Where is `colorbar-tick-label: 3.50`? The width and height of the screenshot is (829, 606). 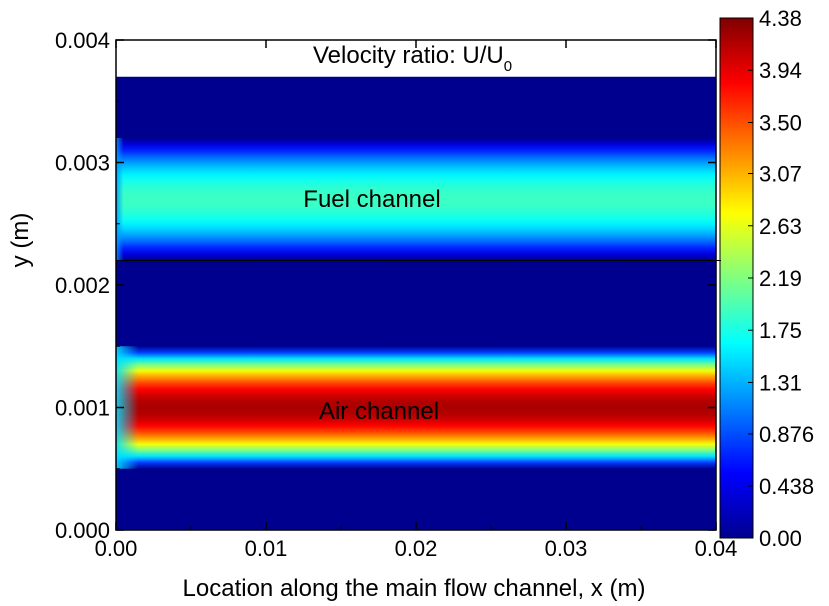 colorbar-tick-label: 3.50 is located at coordinates (780, 122).